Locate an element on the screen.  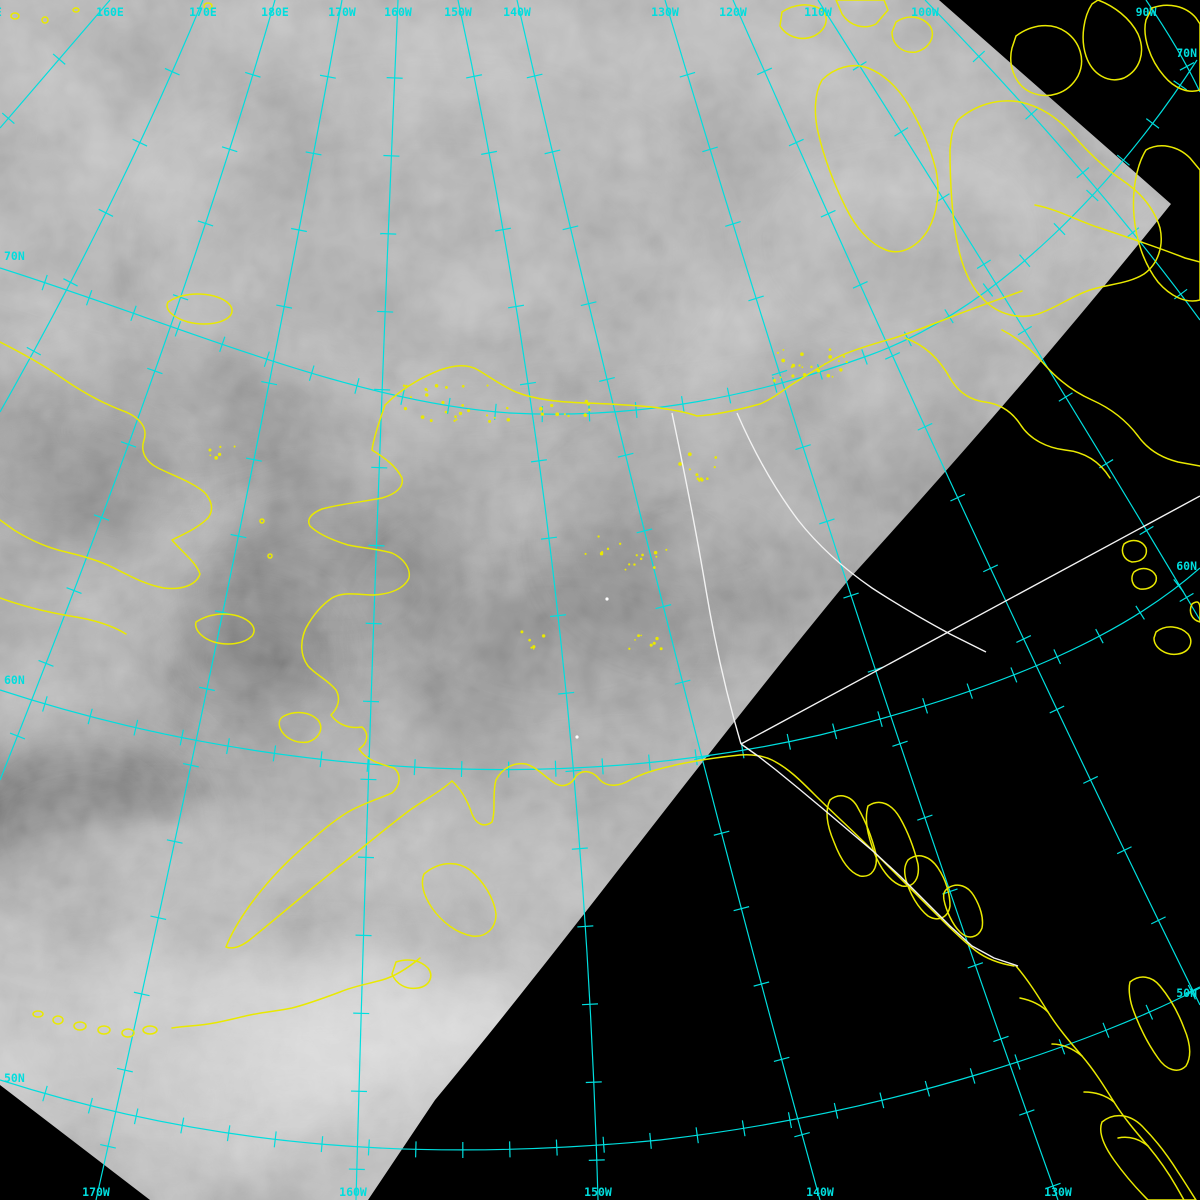
coastline-alaska-west-coast is located at coordinates (339, 676).